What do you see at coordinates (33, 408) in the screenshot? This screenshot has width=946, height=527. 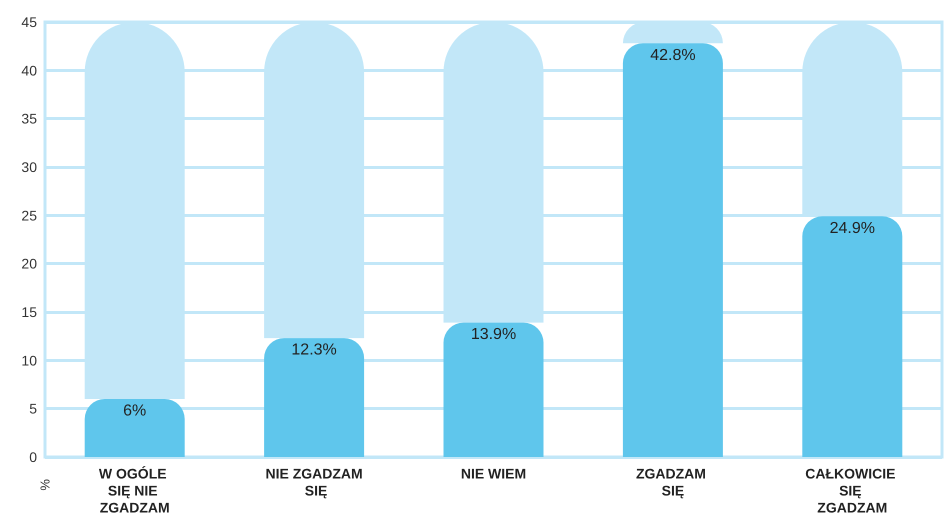 I see `y-tick-label: 5` at bounding box center [33, 408].